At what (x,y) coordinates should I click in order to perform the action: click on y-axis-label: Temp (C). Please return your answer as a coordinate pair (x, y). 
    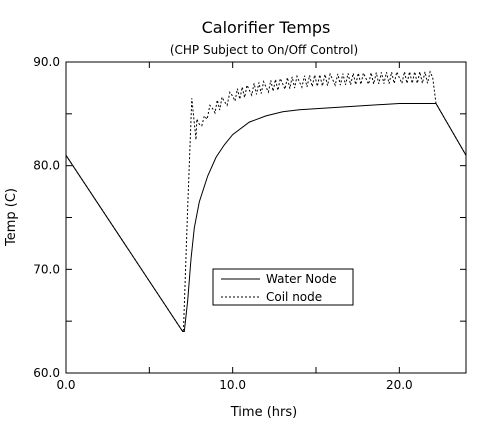
    Looking at the image, I should click on (11, 217).